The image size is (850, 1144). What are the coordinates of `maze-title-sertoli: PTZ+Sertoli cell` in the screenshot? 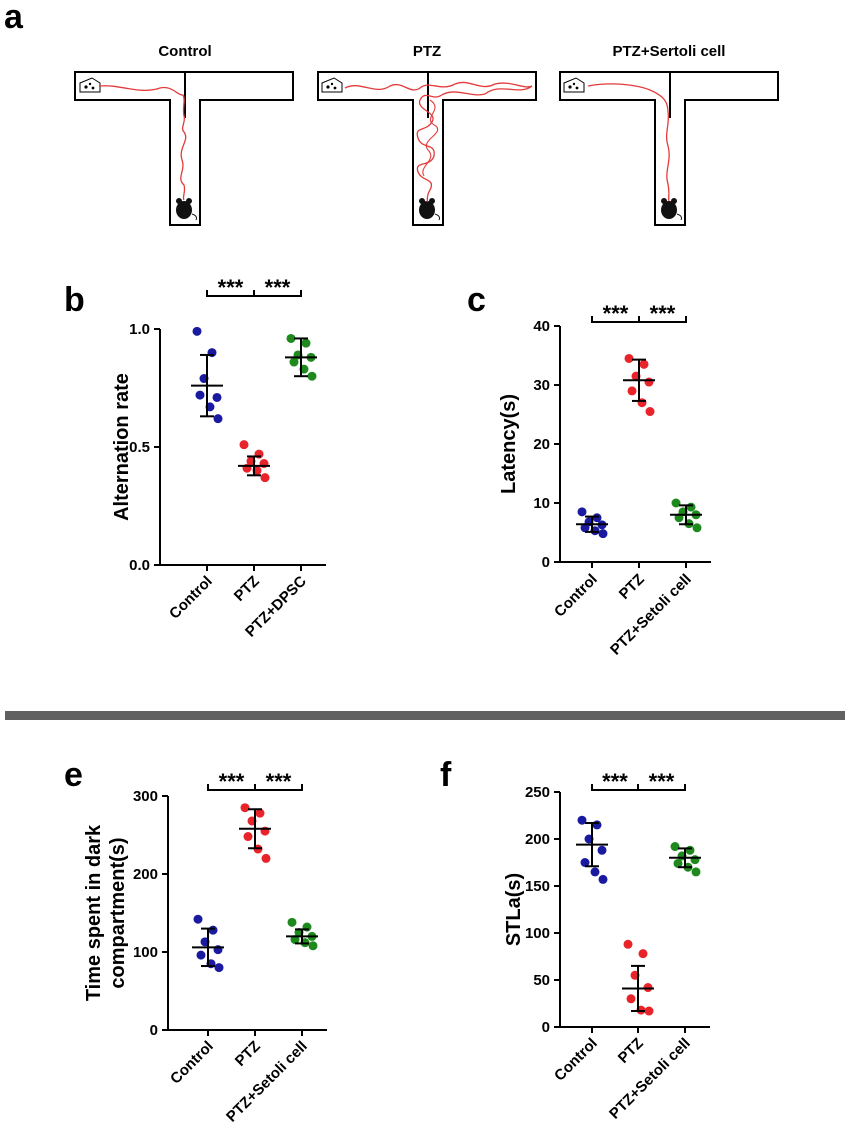 It's located at (669, 51).